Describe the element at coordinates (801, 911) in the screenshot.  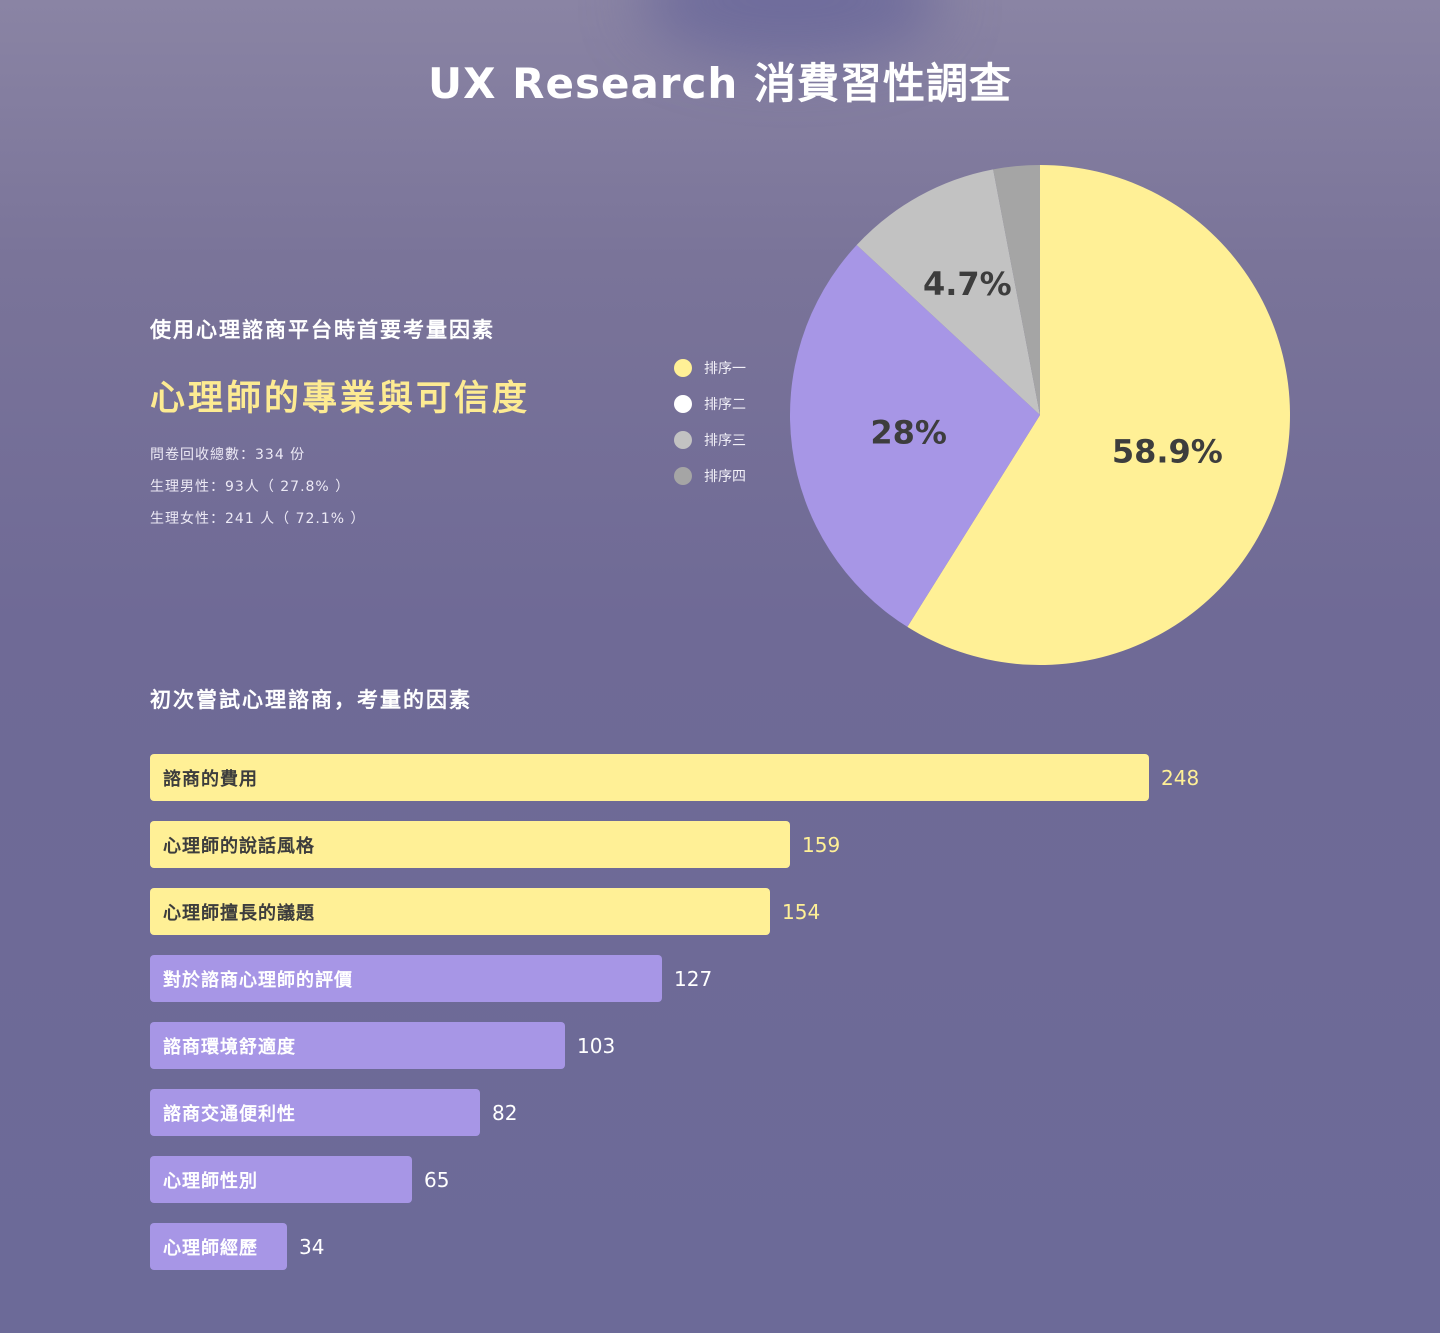
I see `bar-value-label: 154` at that location.